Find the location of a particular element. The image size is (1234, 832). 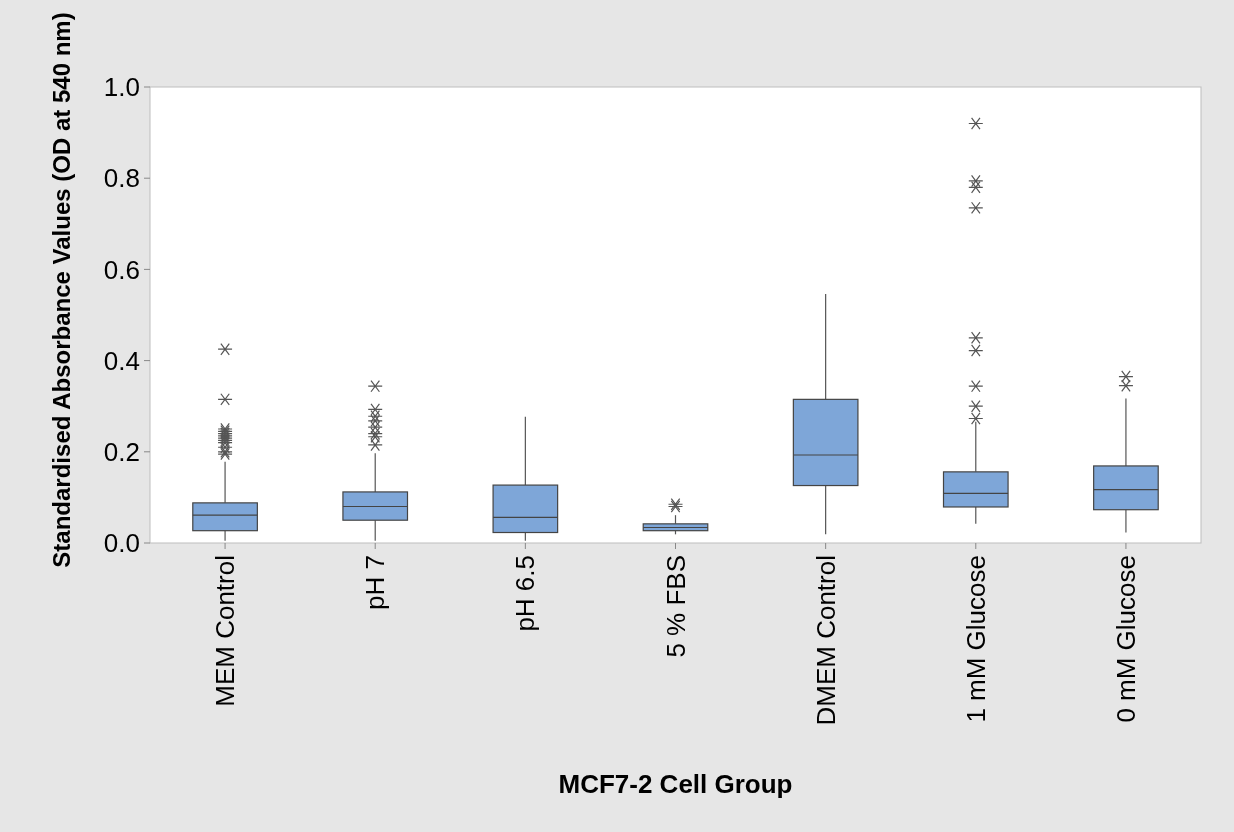

x-tick-label: pH 6.5 is located at coordinates (525, 593).